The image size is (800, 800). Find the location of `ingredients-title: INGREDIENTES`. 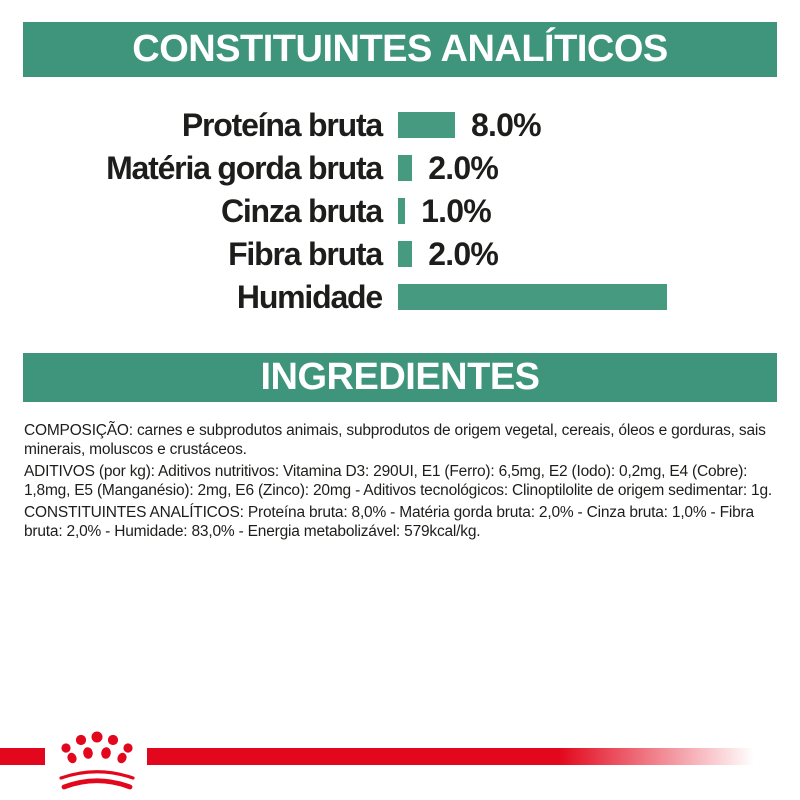

ingredients-title: INGREDIENTES is located at coordinates (400, 377).